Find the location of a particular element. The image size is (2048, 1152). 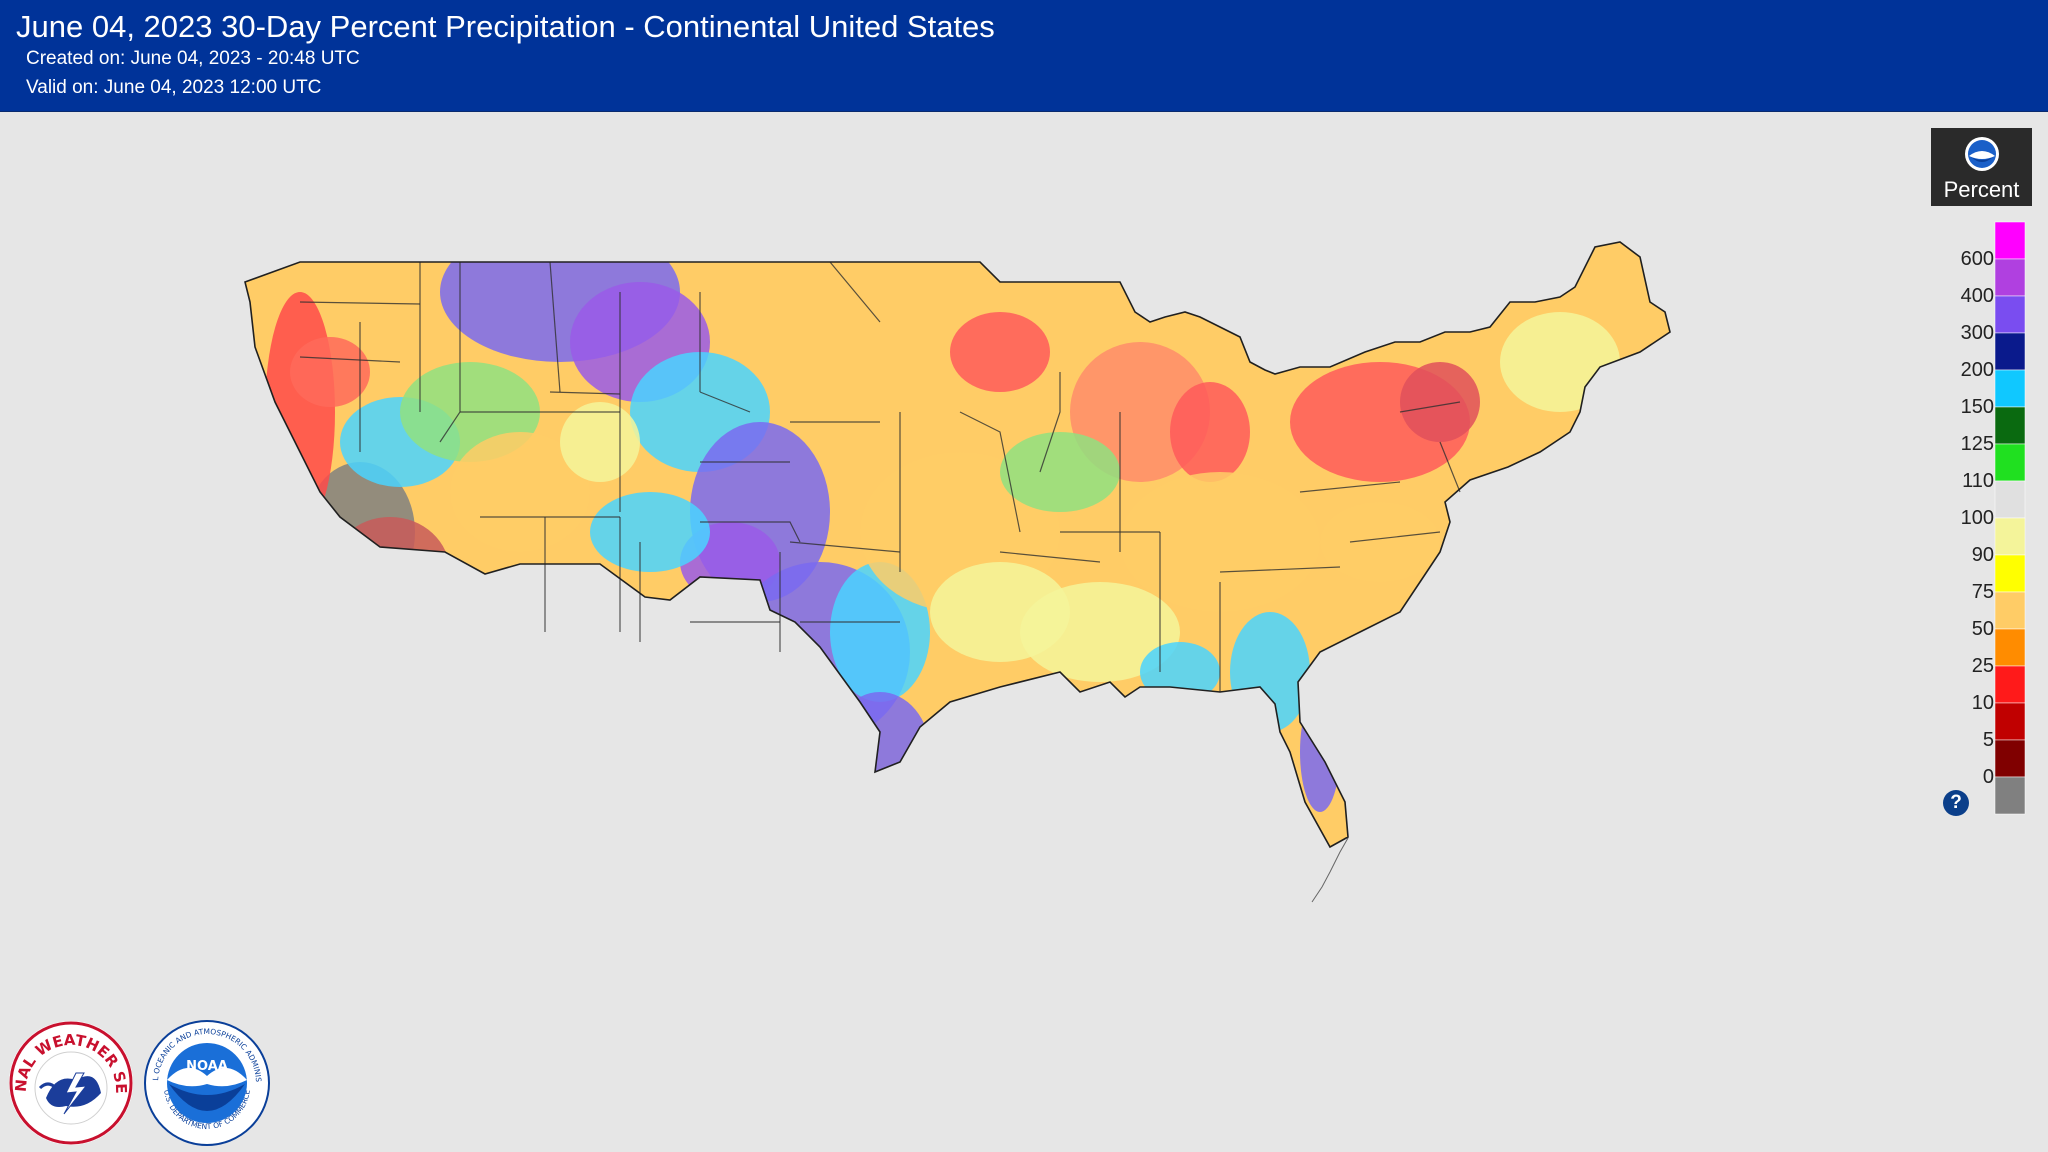

legend-header: Percent is located at coordinates (1981, 167).